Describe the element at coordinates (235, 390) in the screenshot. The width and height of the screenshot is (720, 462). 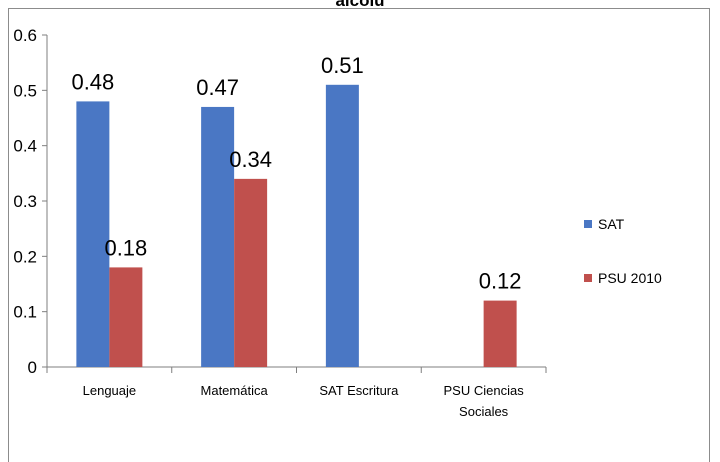
I see `x-tick-label: Matemática` at that location.